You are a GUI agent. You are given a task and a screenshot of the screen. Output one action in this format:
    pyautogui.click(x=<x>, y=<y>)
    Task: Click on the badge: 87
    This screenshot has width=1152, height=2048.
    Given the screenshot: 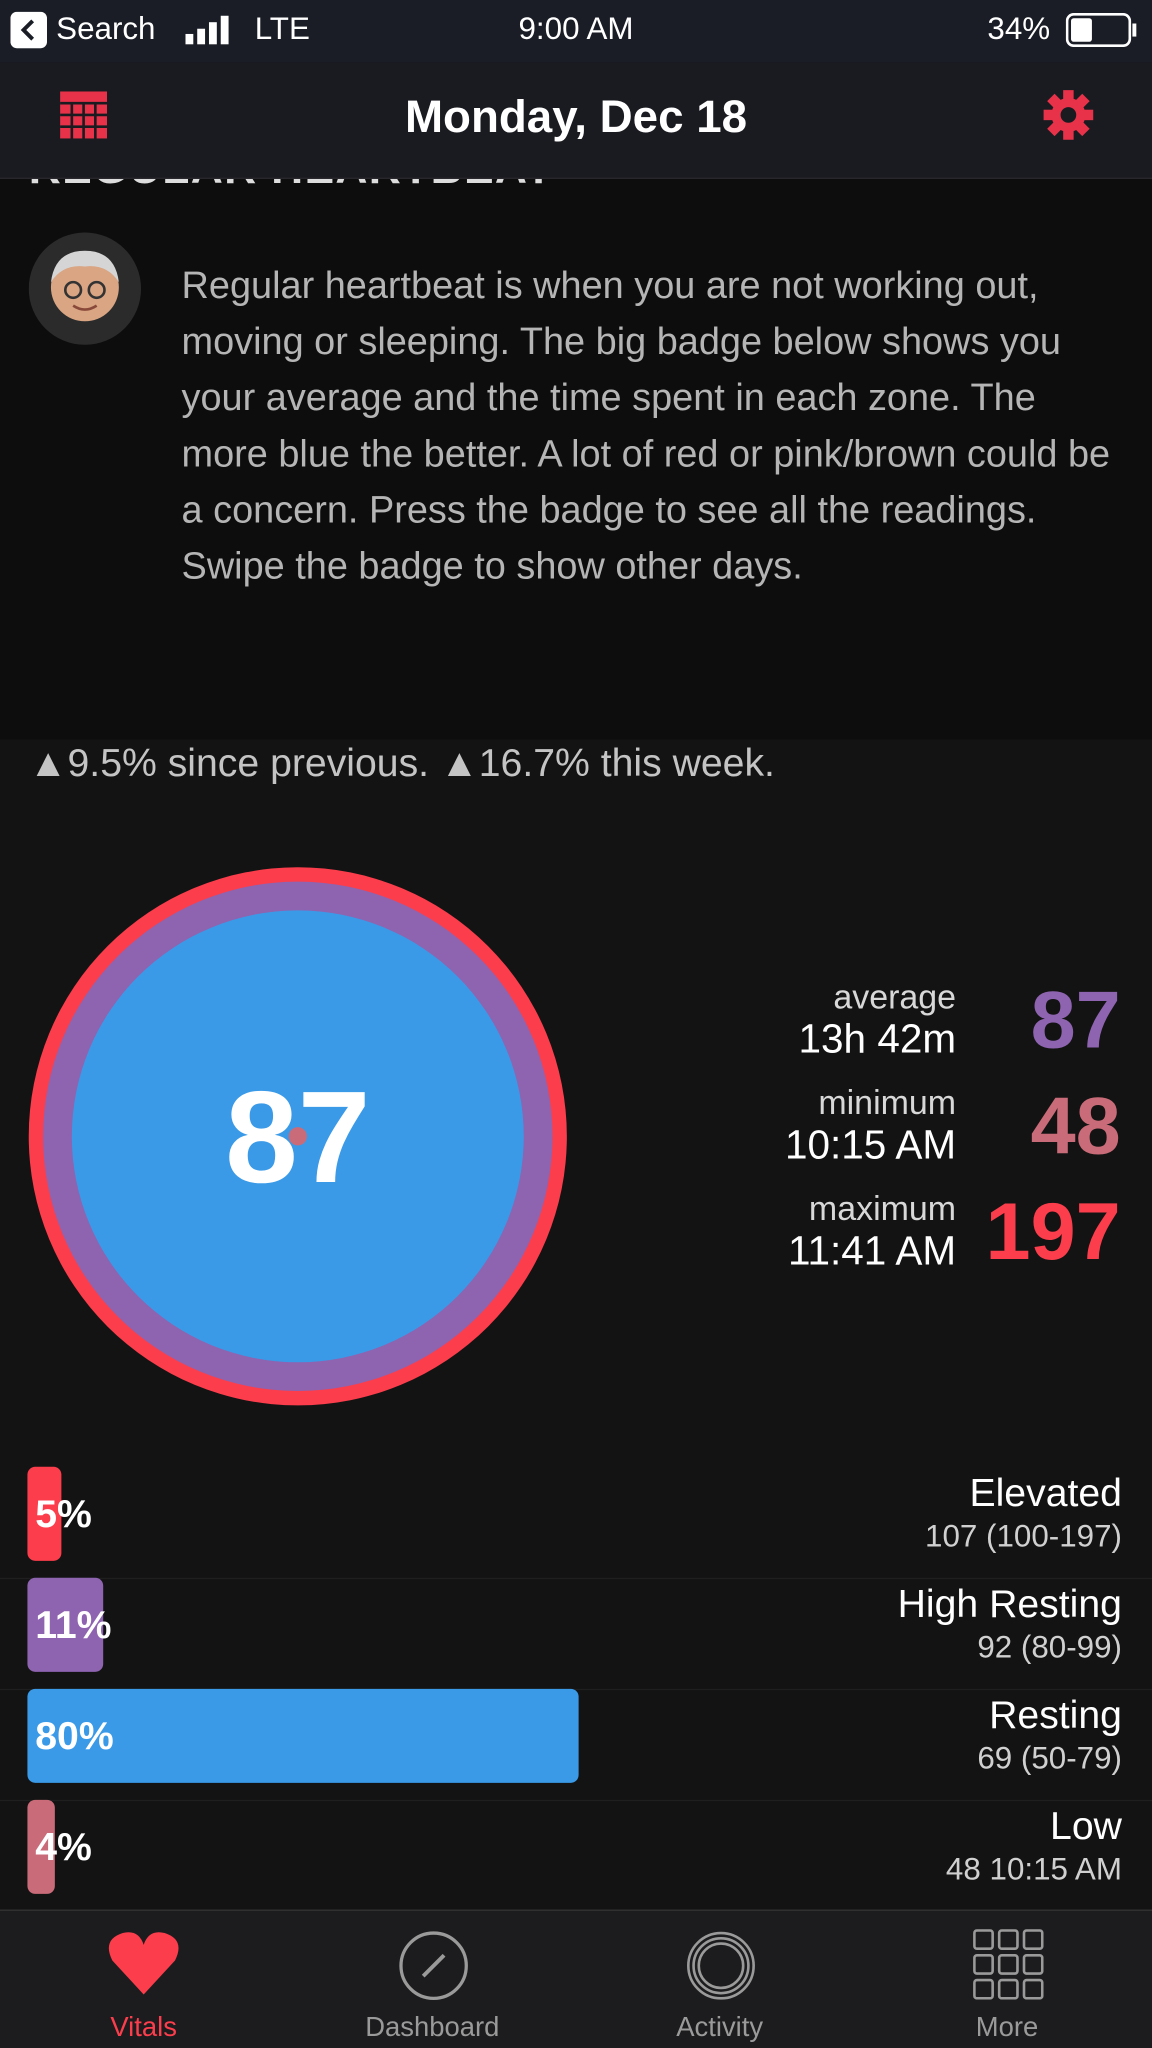 What is the action you would take?
    pyautogui.click(x=300, y=1136)
    